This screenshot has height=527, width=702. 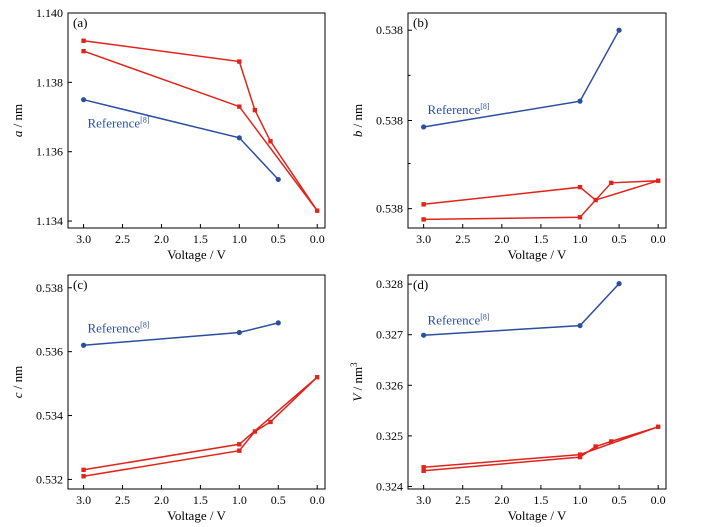 What do you see at coordinates (49, 152) in the screenshot?
I see `y-tick-label: 1.136` at bounding box center [49, 152].